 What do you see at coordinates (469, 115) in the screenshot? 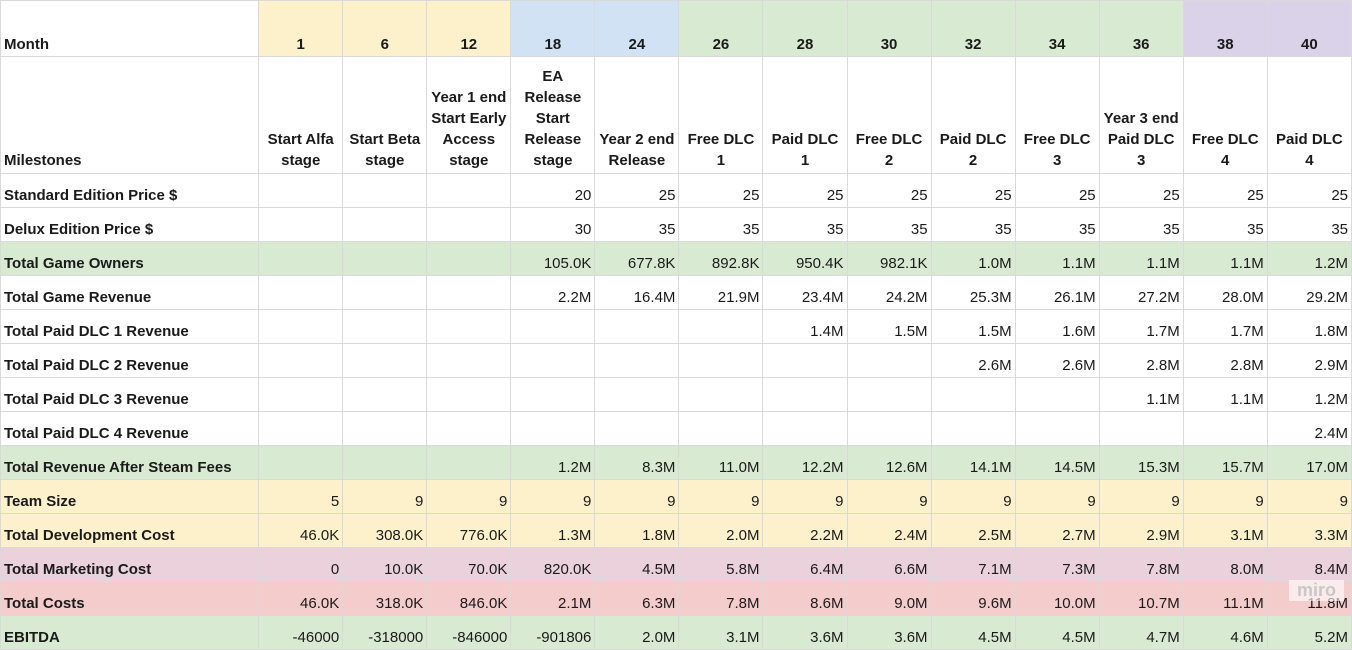
I see `milestone-cell: Year 1 end Start Early Access stage` at bounding box center [469, 115].